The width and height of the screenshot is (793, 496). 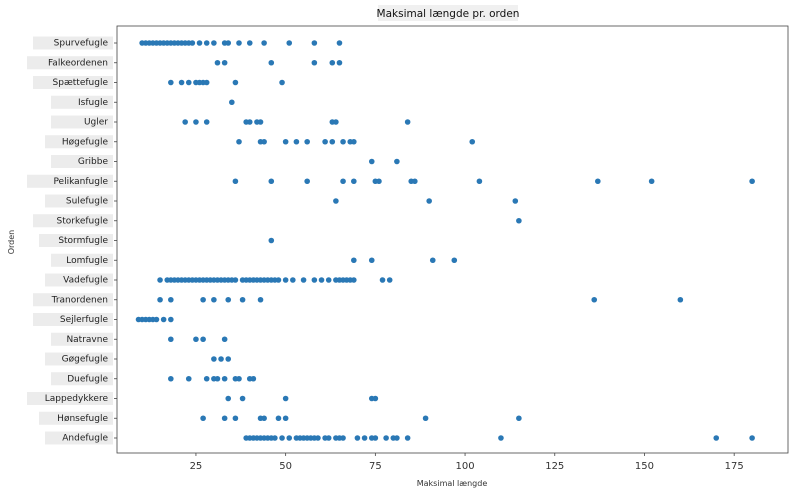 I want to click on x-tick-label: 25, so click(x=196, y=466).